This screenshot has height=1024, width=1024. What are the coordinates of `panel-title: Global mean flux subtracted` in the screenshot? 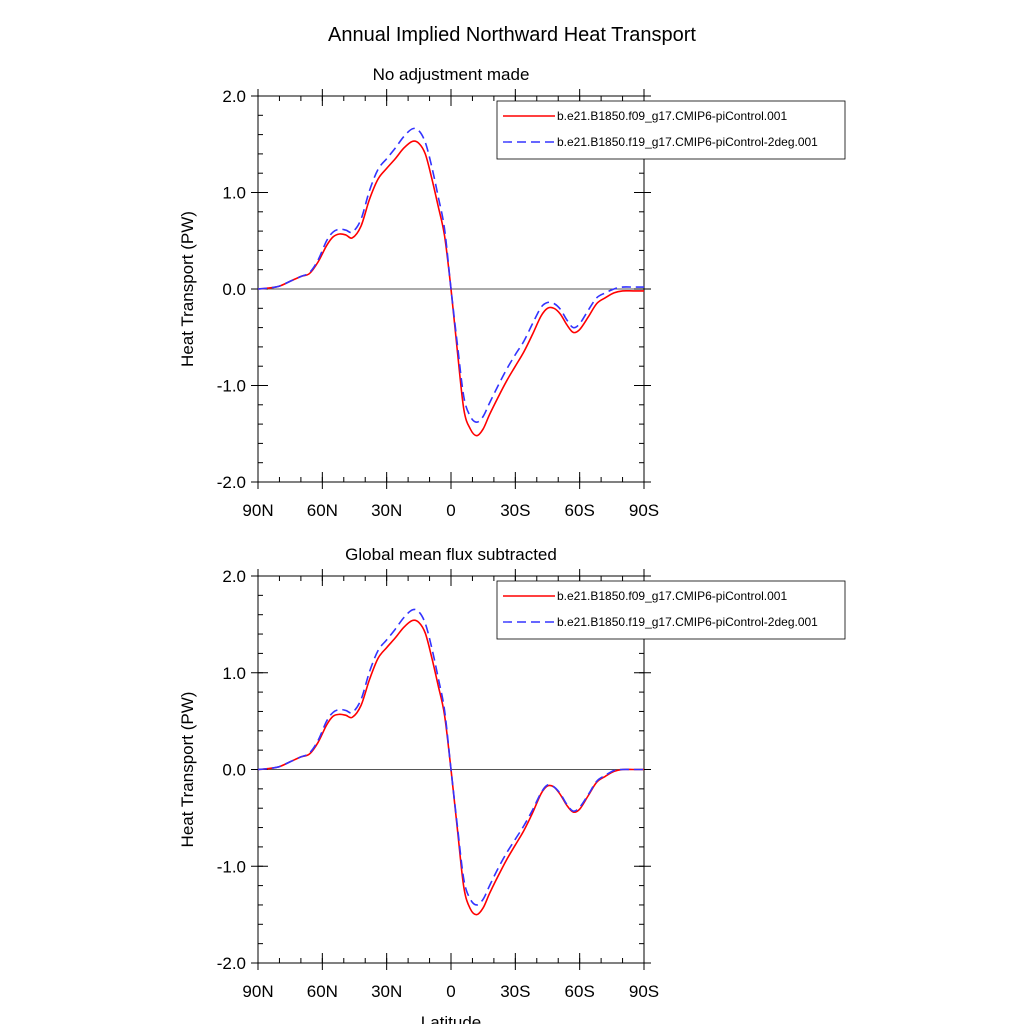 It's located at (451, 554).